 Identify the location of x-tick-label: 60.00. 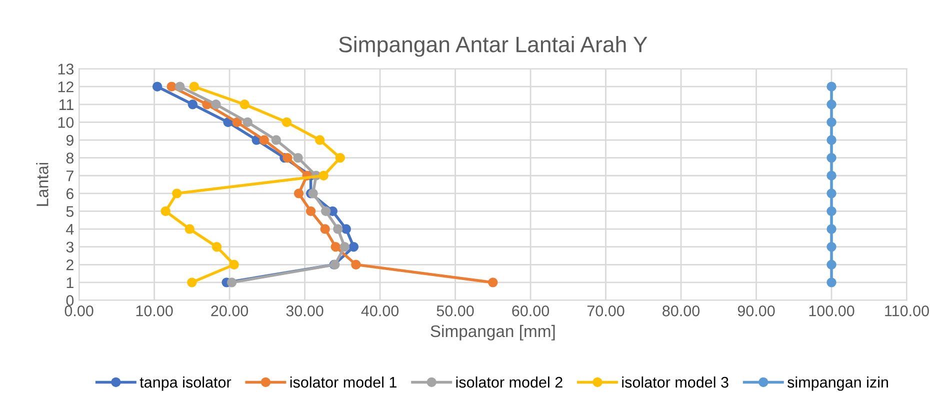
(531, 311).